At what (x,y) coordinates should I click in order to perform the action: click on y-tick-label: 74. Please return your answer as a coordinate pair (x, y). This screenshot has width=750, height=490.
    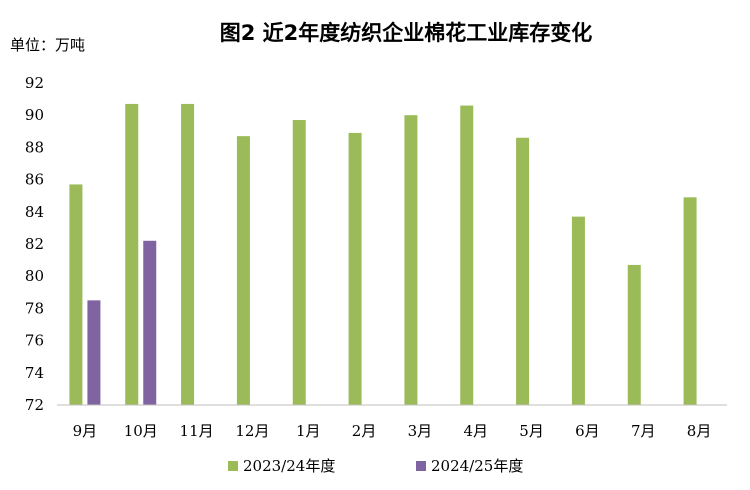
    Looking at the image, I should click on (34, 373).